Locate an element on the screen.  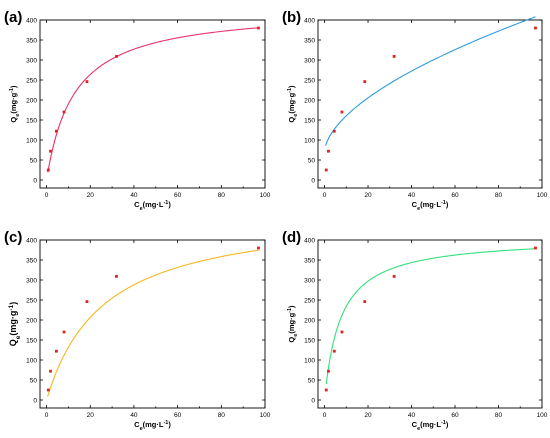
panel-label: (b) is located at coordinates (291, 17).